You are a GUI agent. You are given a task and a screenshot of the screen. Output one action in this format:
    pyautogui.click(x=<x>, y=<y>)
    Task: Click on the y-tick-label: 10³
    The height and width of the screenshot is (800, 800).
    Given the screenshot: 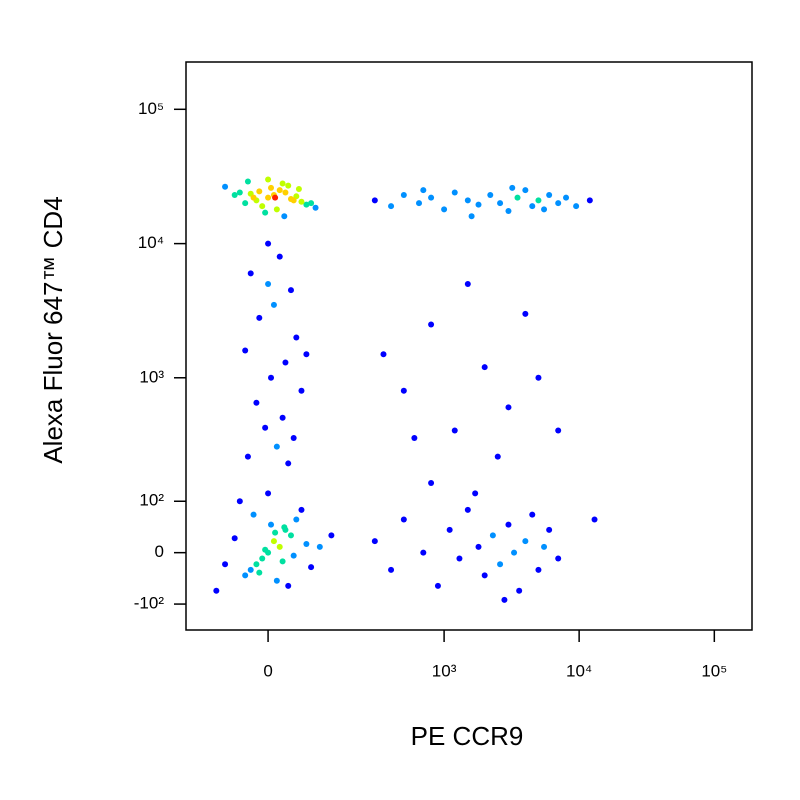 What is the action you would take?
    pyautogui.click(x=151, y=376)
    